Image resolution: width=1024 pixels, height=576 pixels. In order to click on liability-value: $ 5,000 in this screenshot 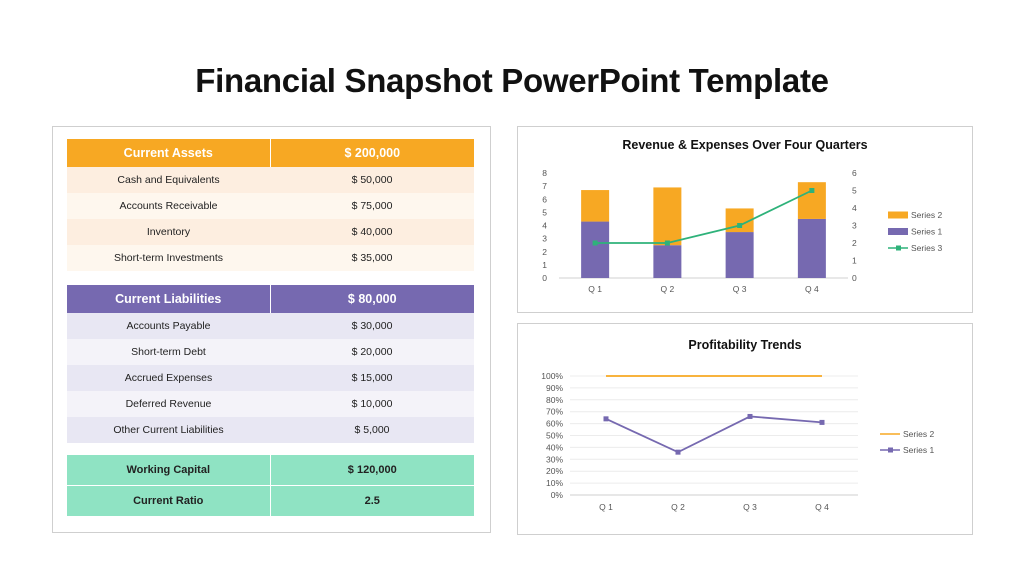, I will do `click(372, 430)`.